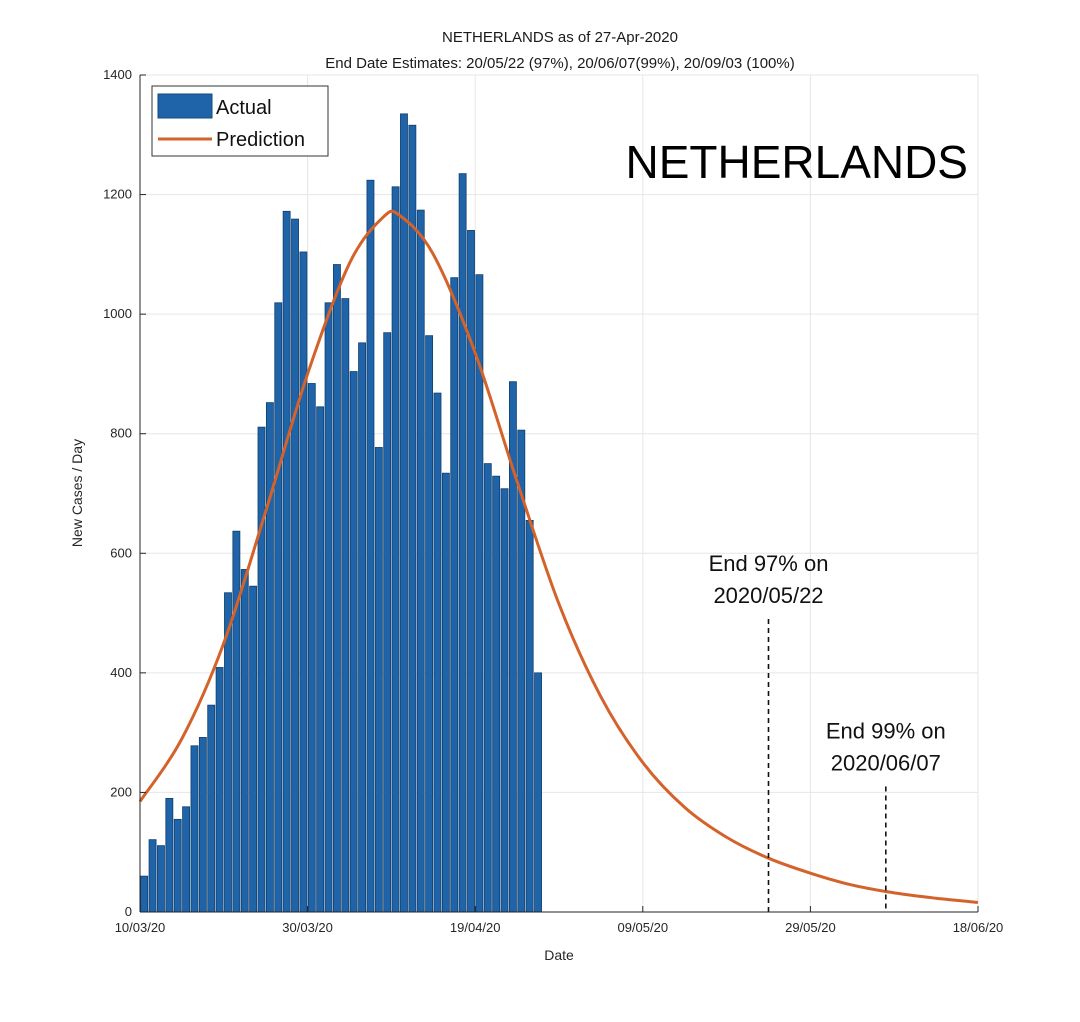 This screenshot has height=1022, width=1080. Describe the element at coordinates (140, 927) in the screenshot. I see `x-tick-label: 10/03/20` at that location.